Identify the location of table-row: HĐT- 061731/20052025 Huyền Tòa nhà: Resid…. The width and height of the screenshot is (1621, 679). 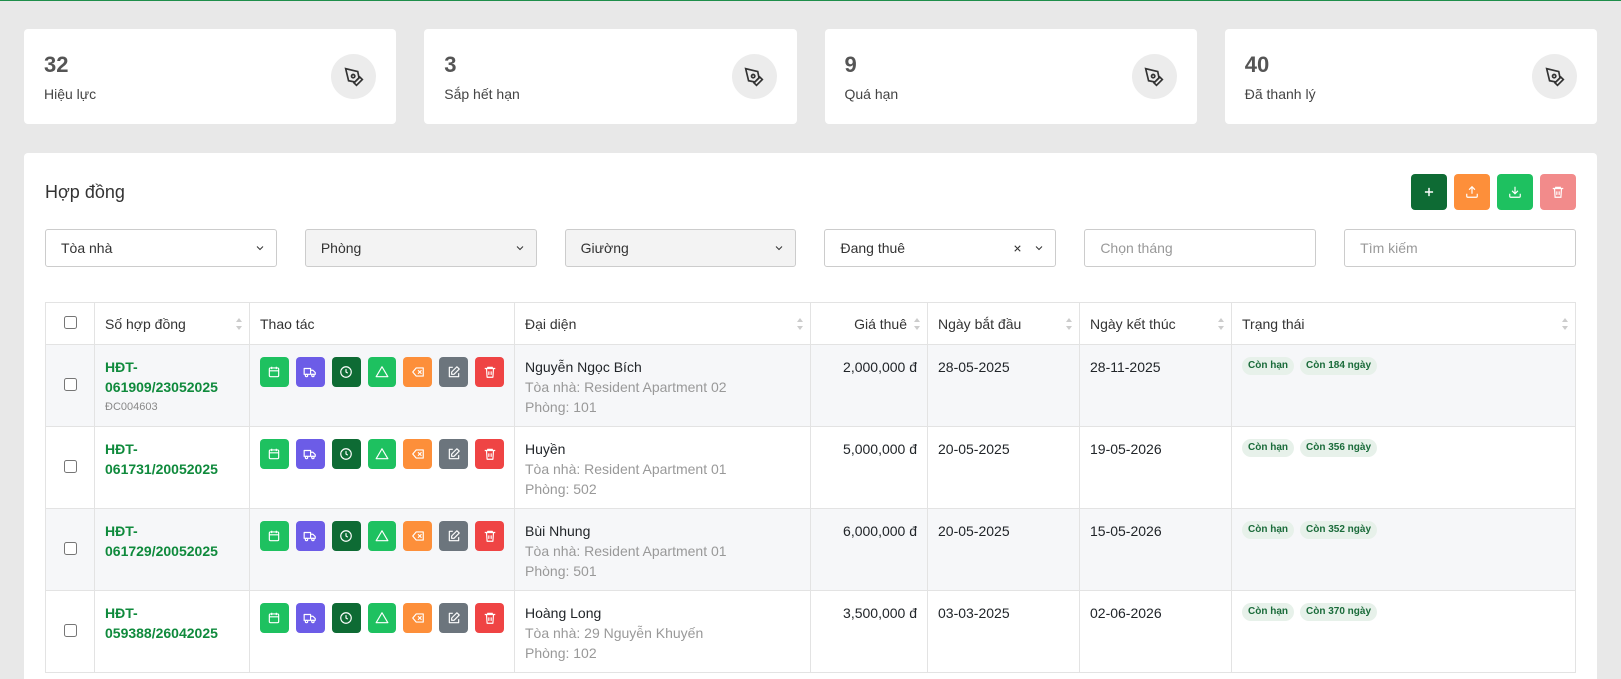
(810, 467).